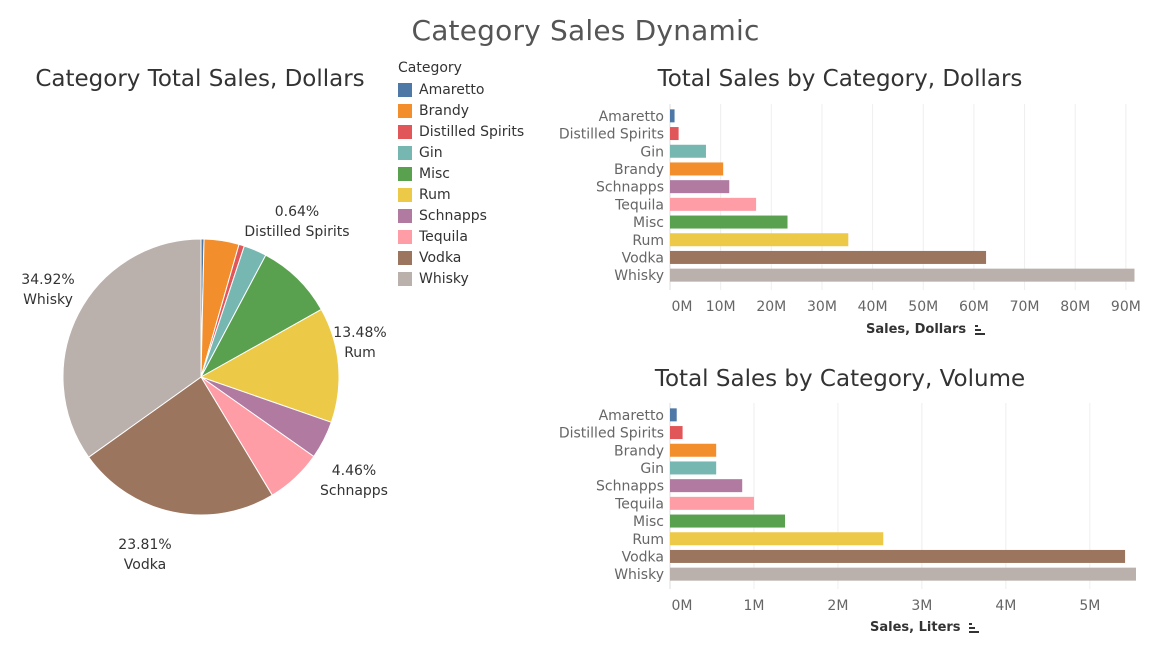 The height and width of the screenshot is (658, 1171). Describe the element at coordinates (200, 79) in the screenshot. I see `pie-chart-title: Category Total Sales, Dollars` at that location.